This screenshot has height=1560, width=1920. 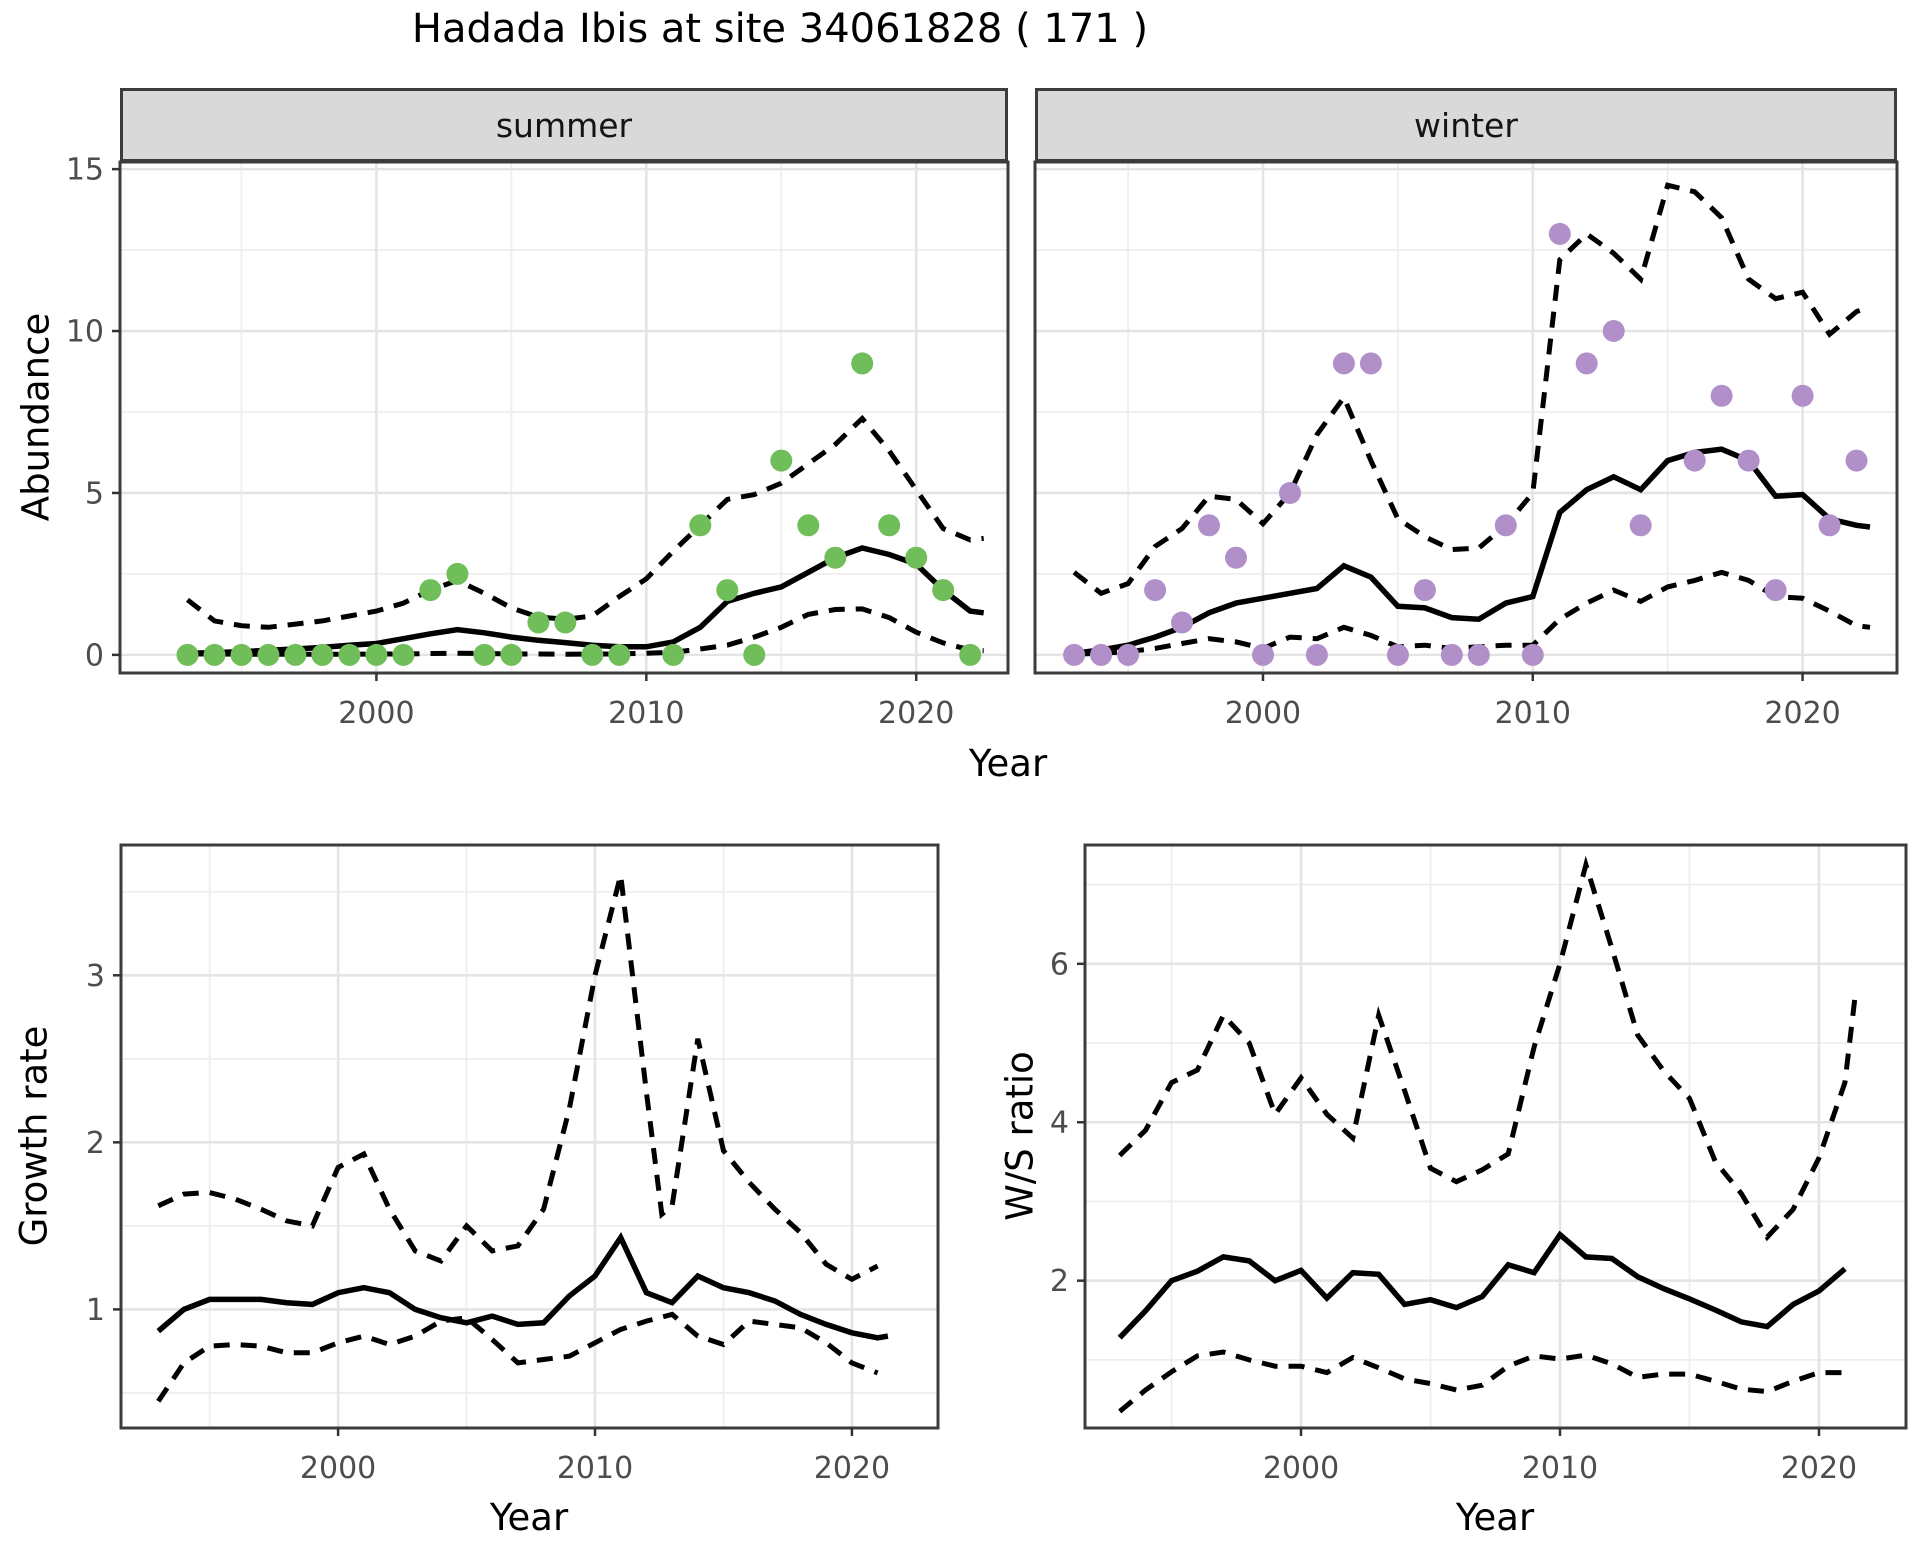 What do you see at coordinates (36, 417) in the screenshot?
I see `y-axis-title-abundance: Abundance` at bounding box center [36, 417].